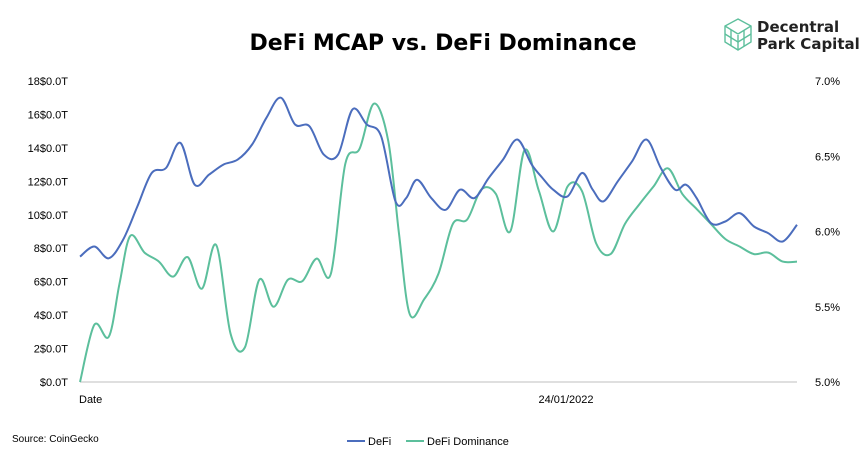 This screenshot has width=860, height=458. Describe the element at coordinates (468, 442) in the screenshot. I see `legend-label-defi-dominance: DeFi Dominance` at that location.